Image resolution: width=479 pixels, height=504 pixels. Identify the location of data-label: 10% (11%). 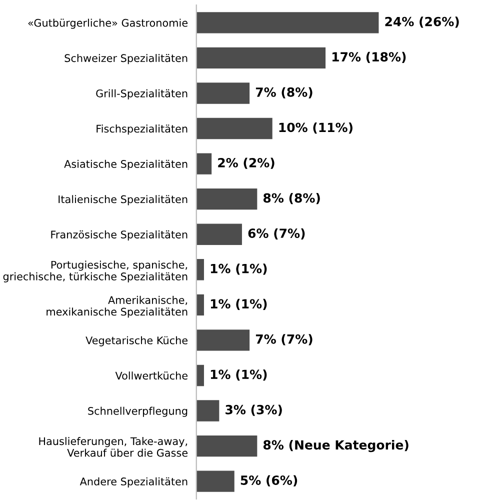
(315, 128).